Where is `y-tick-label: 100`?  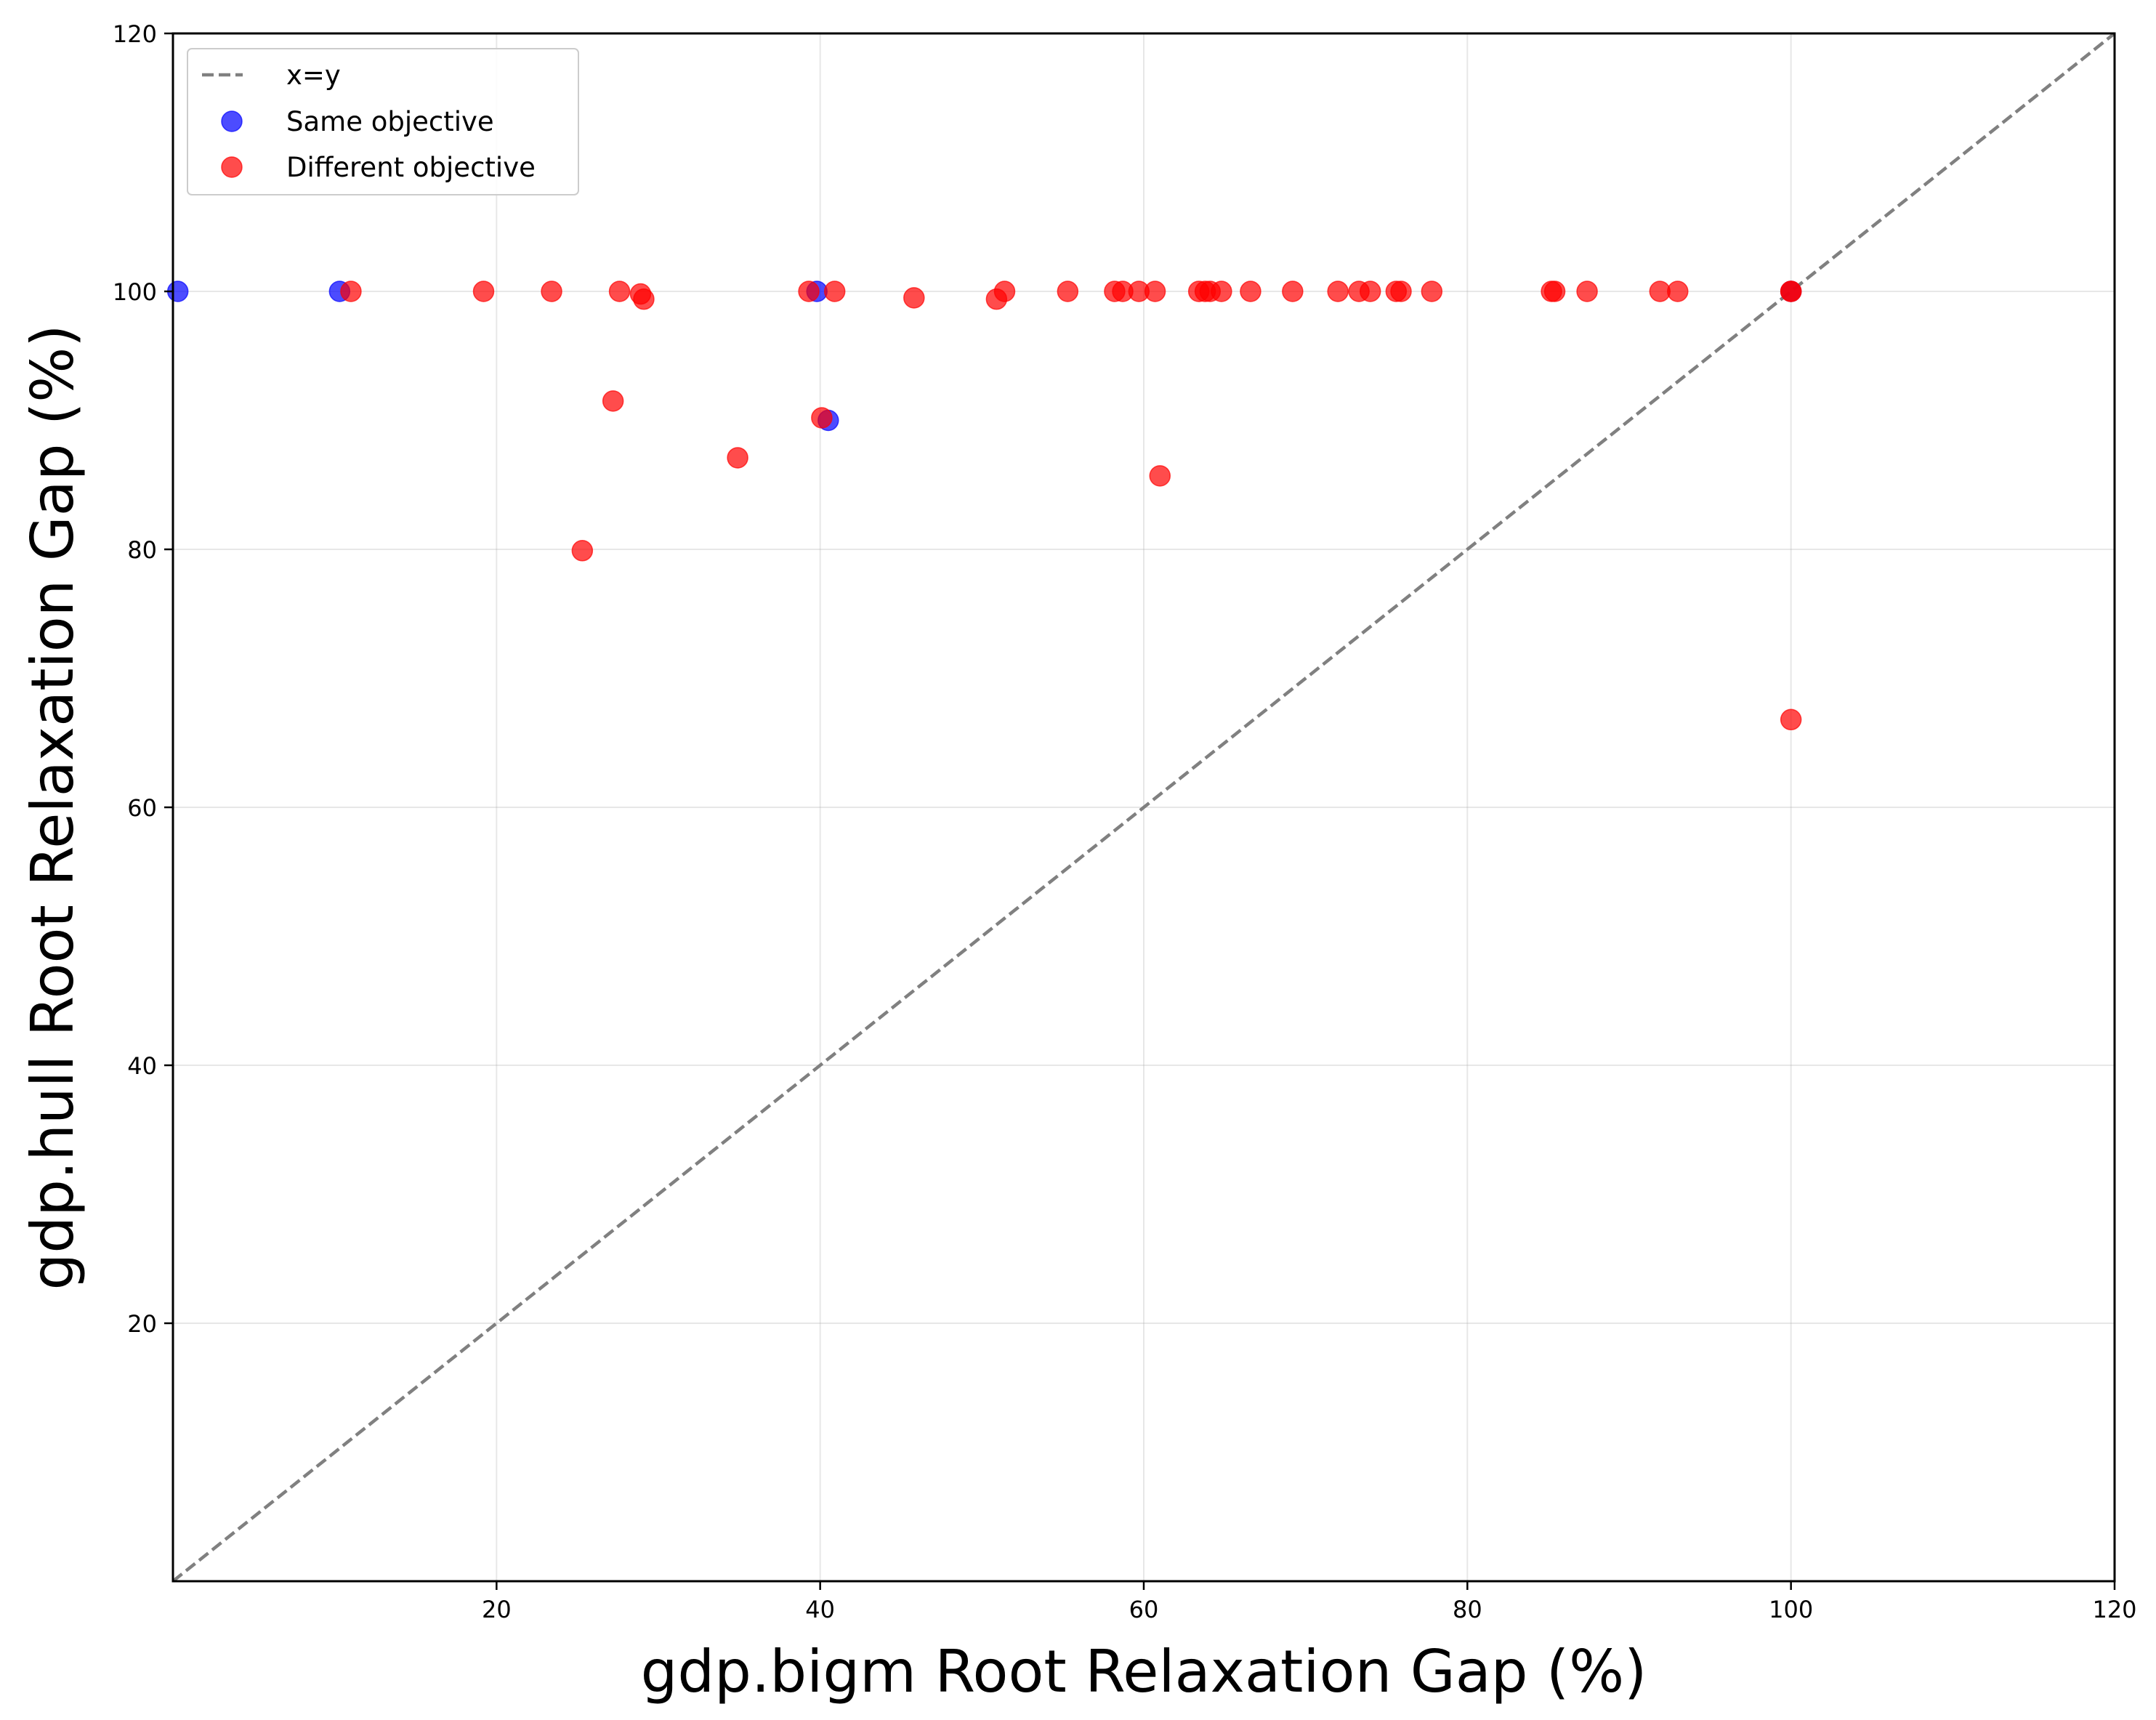
y-tick-label: 100 is located at coordinates (135, 292).